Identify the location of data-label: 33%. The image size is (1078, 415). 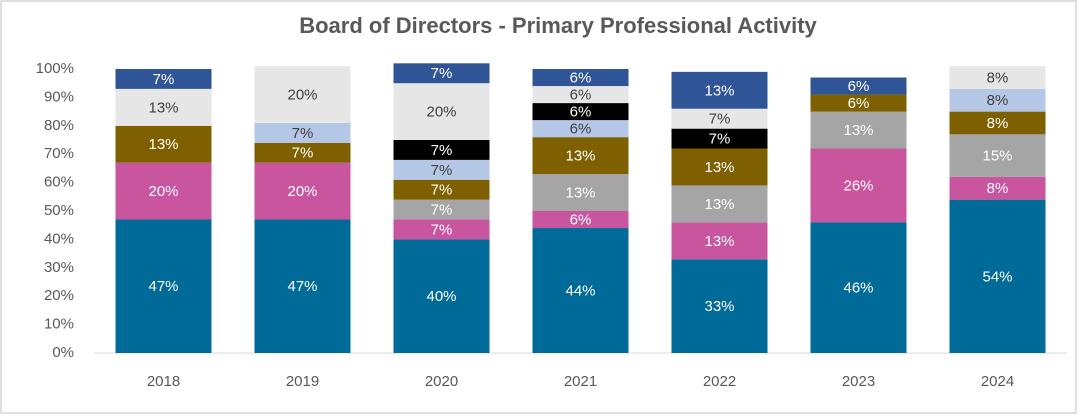
(719, 306).